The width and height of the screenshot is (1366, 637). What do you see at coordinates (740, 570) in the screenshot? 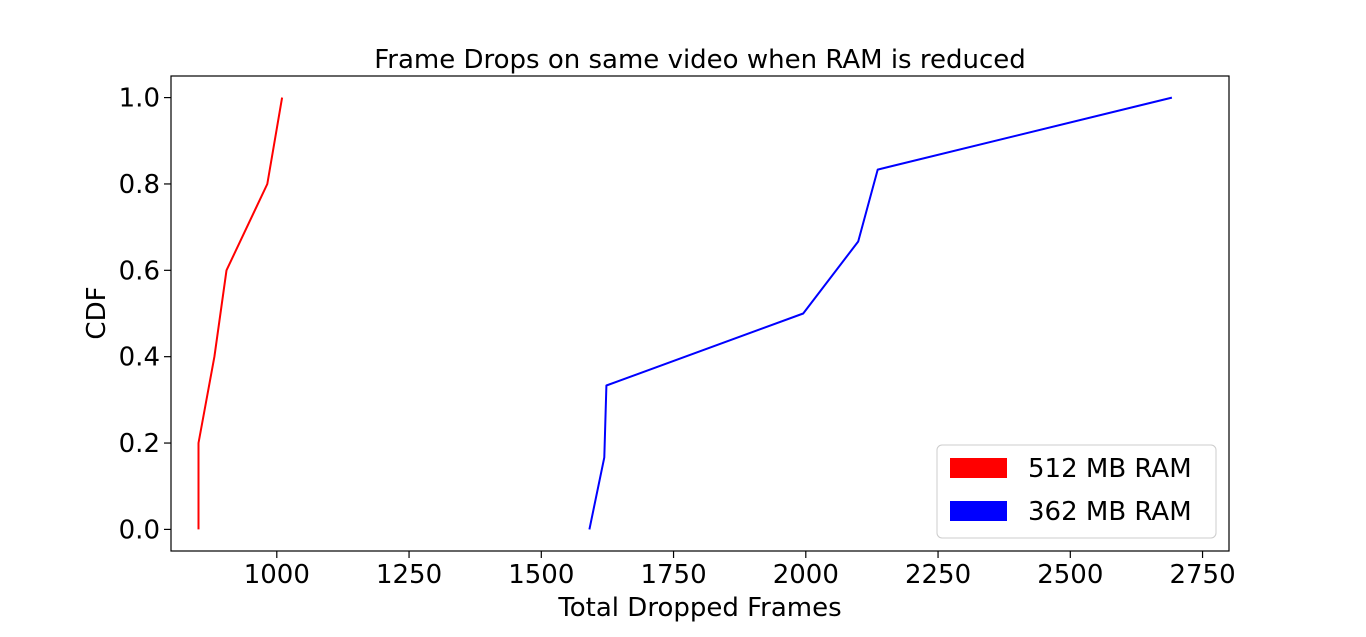
I see `x-axis-ticks: 1000 1250 1500 1750 2000 2250 2500 2750` at bounding box center [740, 570].